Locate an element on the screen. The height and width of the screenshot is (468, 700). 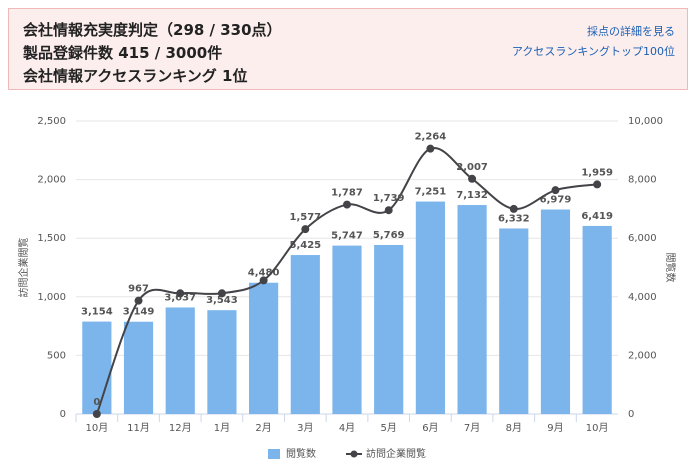
bar-label: 3,154 is located at coordinates (97, 312).